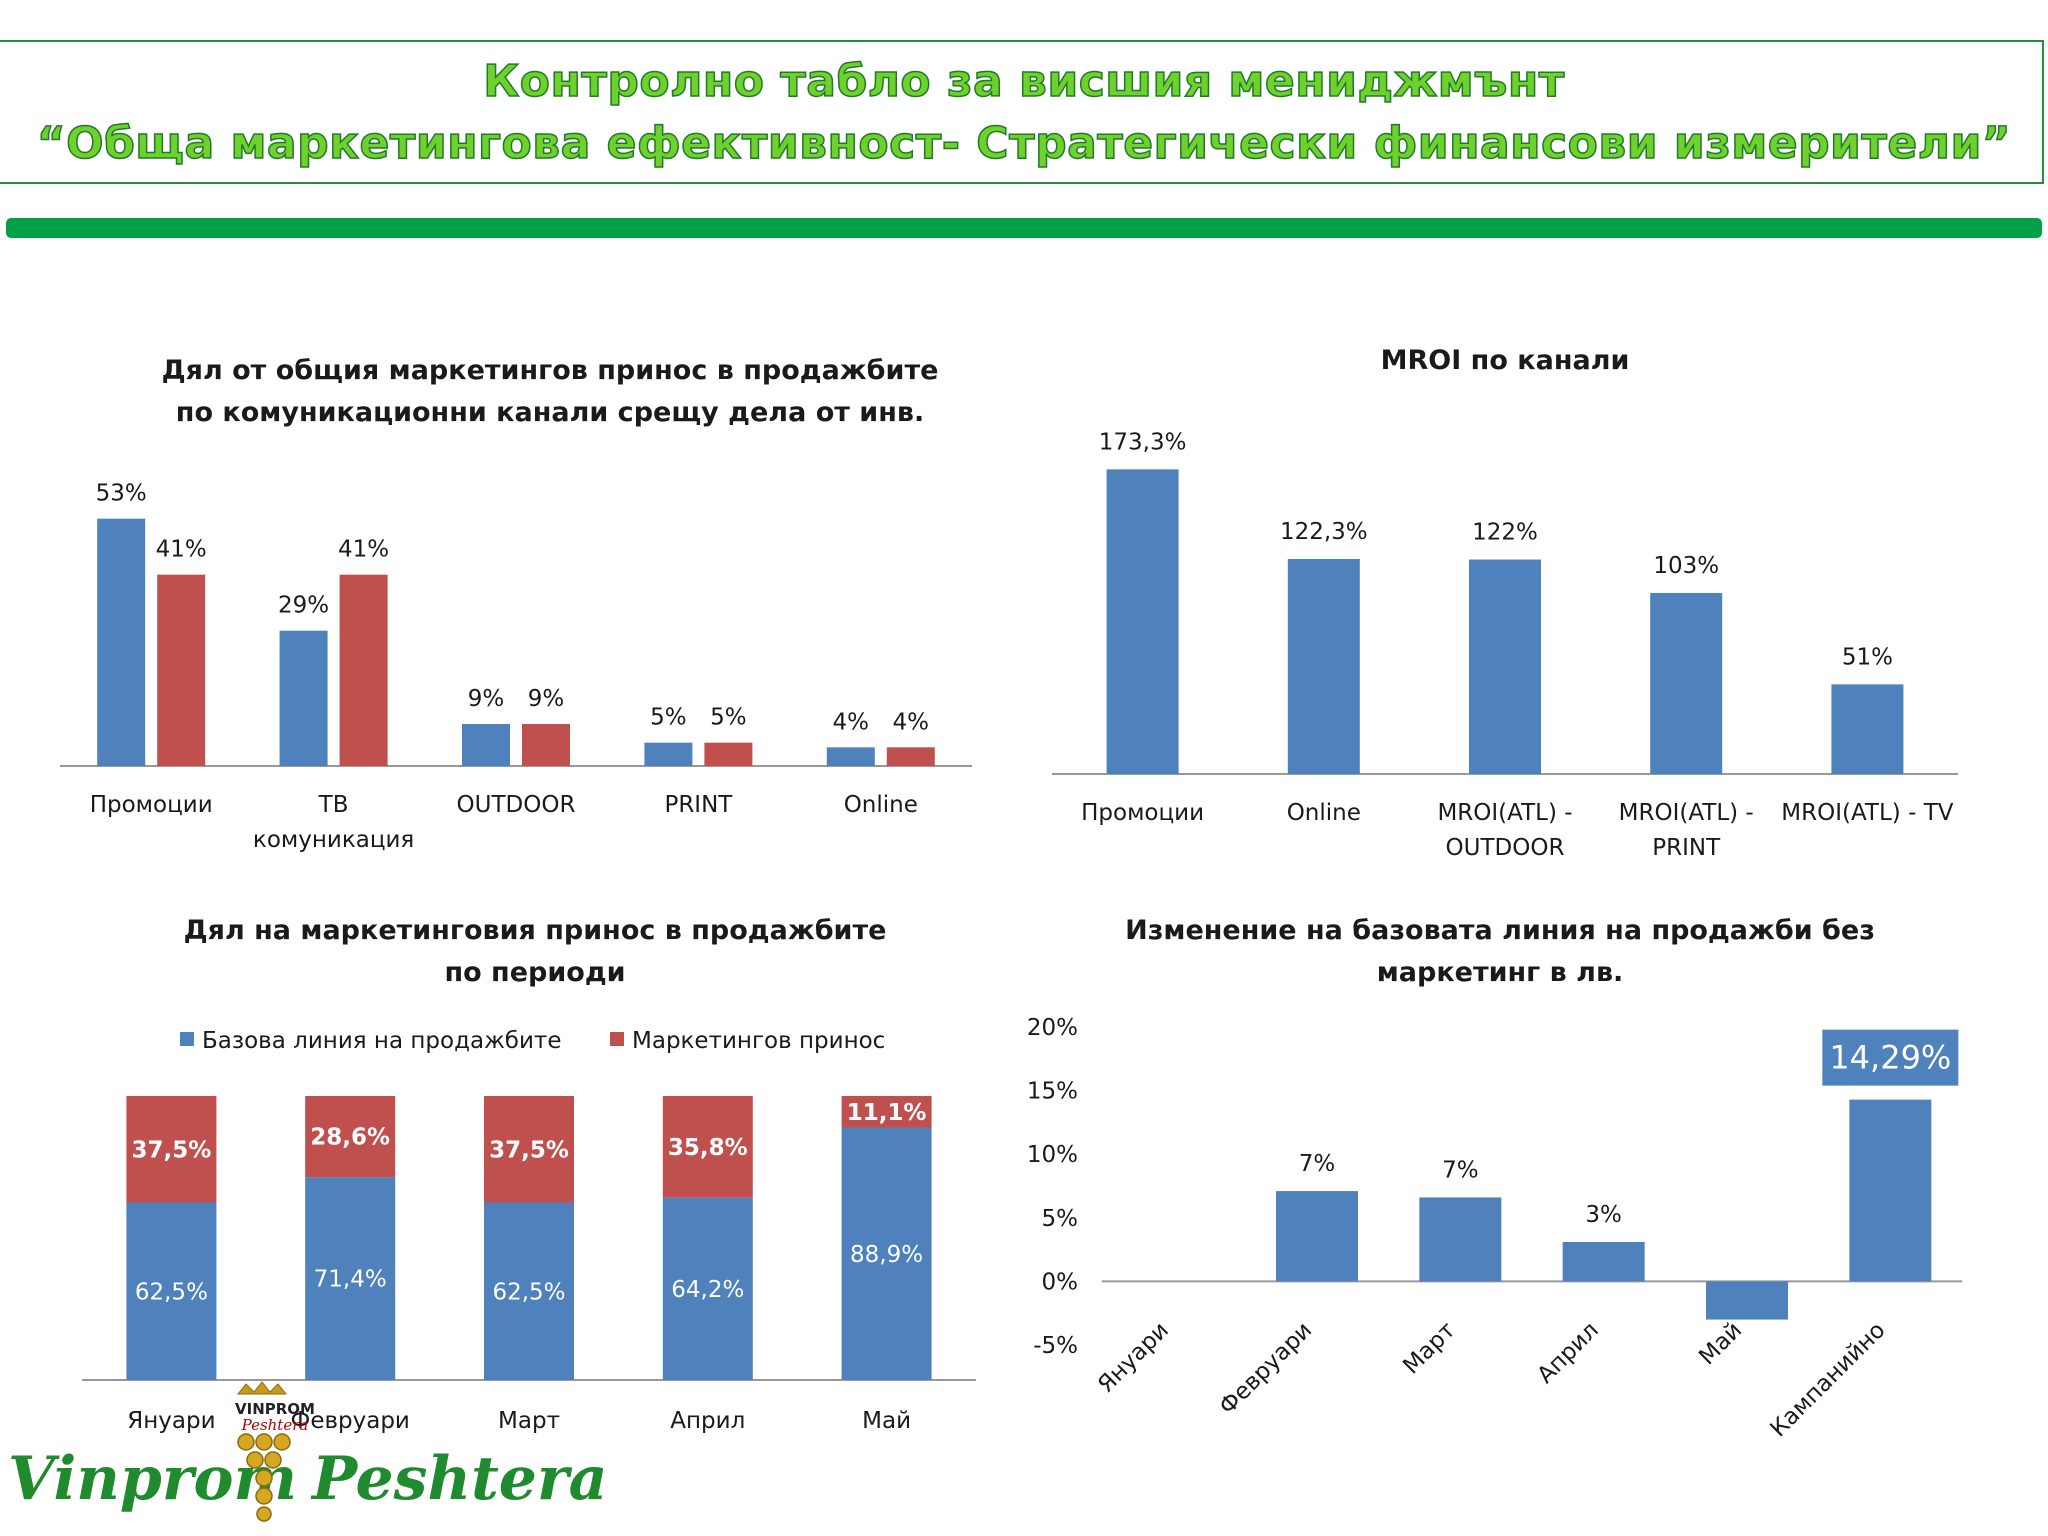 This screenshot has height=1536, width=2048. I want to click on grape-emblem-icon, so click(263, 1451).